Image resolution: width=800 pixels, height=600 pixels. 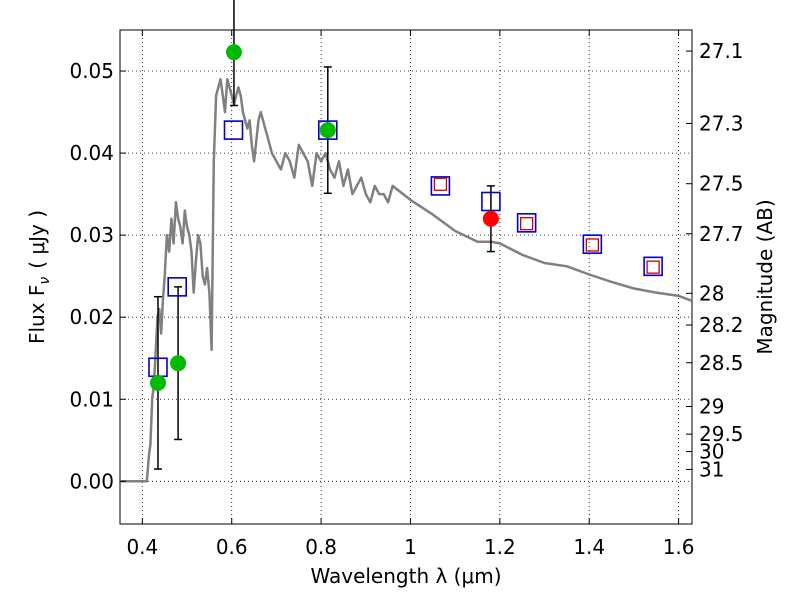 I want to click on y-tick-label: 0.01, so click(x=91, y=399).